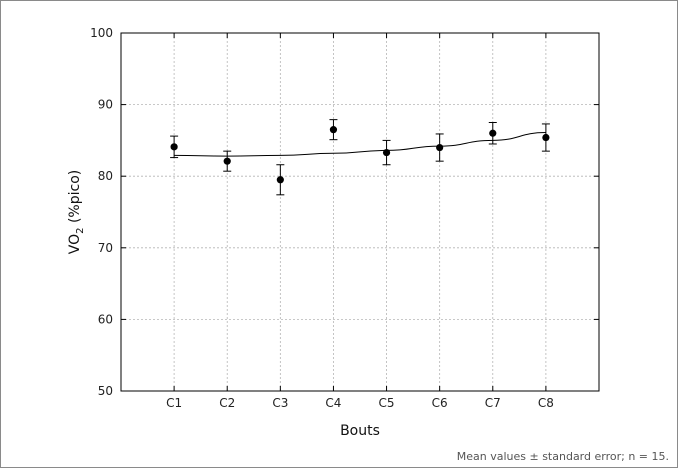 The height and width of the screenshot is (469, 678). Describe the element at coordinates (493, 133) in the screenshot. I see `data-point-C7` at that location.